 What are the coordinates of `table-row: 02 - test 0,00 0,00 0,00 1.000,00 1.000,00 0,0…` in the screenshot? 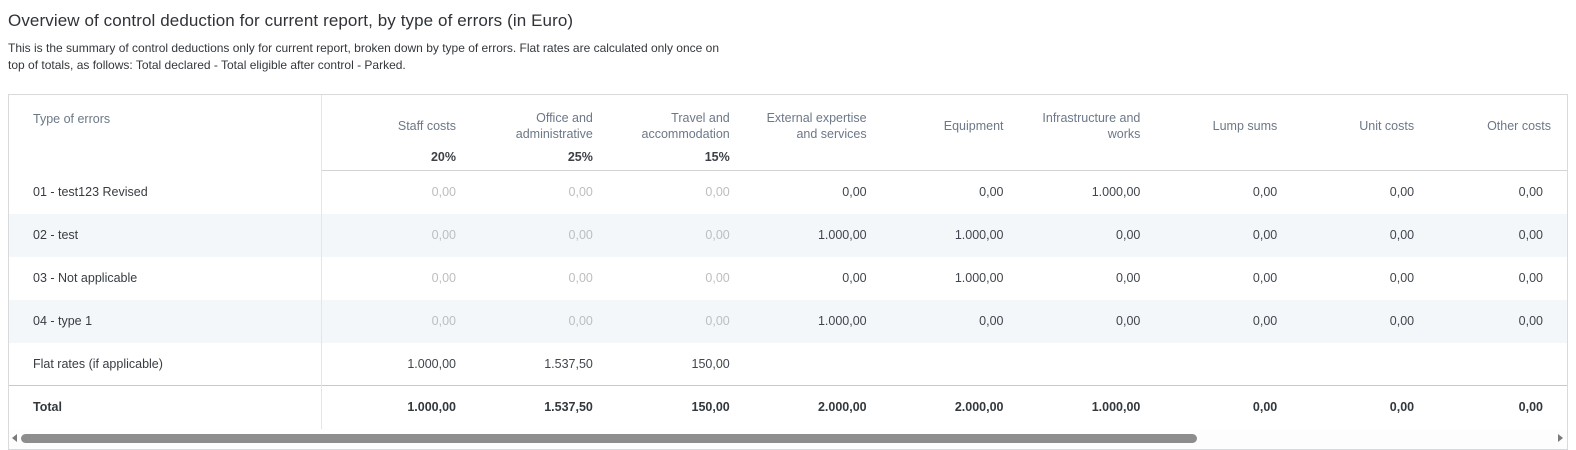 It's located at (788, 235).